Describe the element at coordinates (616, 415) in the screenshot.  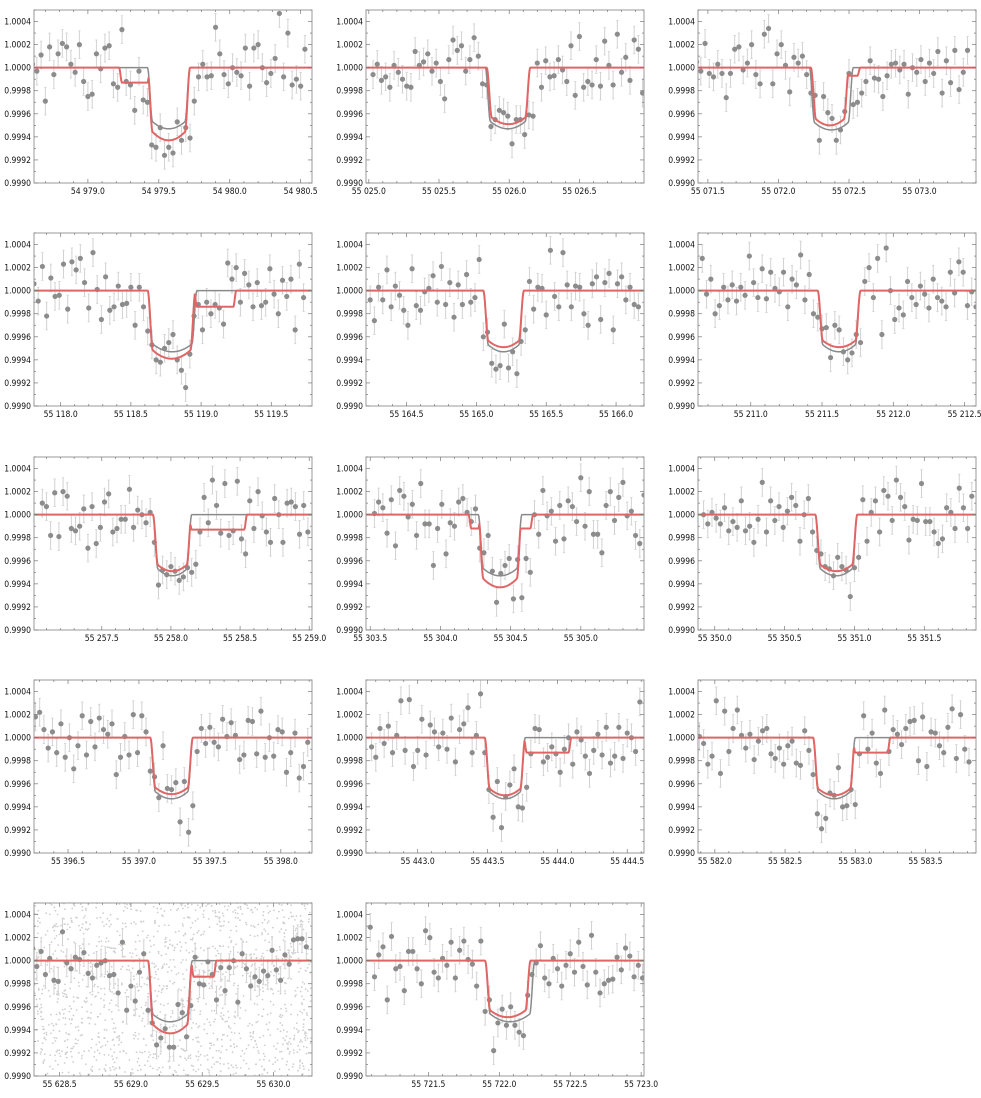
I see `x-tick-label: 55 166.0` at that location.